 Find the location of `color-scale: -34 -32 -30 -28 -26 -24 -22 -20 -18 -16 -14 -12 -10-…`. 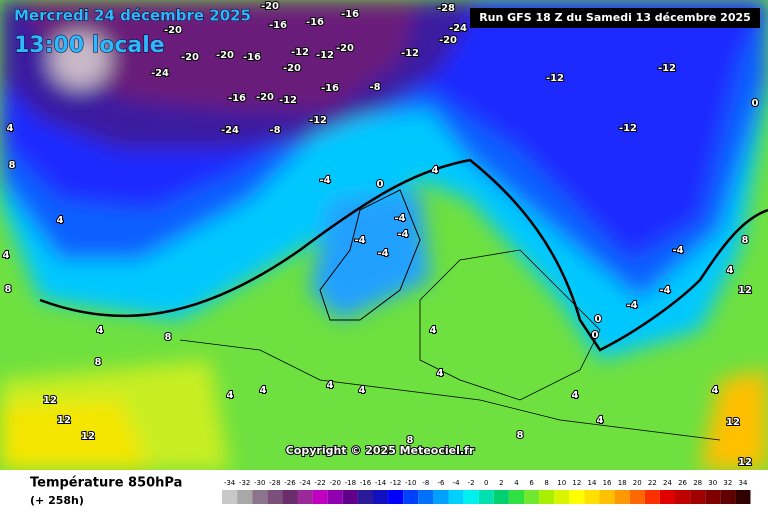

color-scale: -34 -32 -30 -28 -26 -24 -22 -20 -18 -16 -14 -12 -10-… is located at coordinates (486, 491).